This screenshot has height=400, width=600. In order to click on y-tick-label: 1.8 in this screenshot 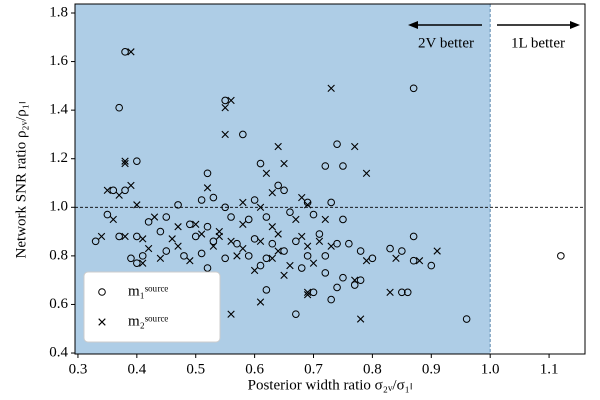, I will do `click(58, 12)`.